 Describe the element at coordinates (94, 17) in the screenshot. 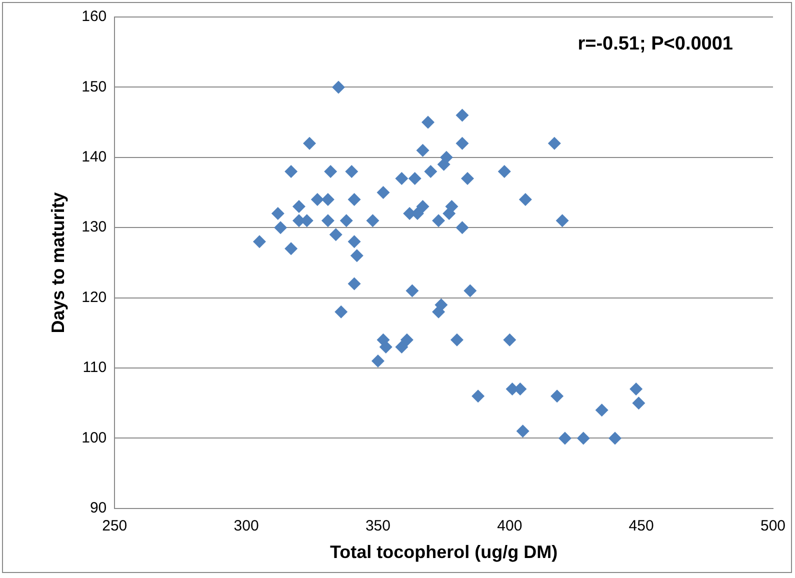

I see `y-tick-label: 160` at that location.